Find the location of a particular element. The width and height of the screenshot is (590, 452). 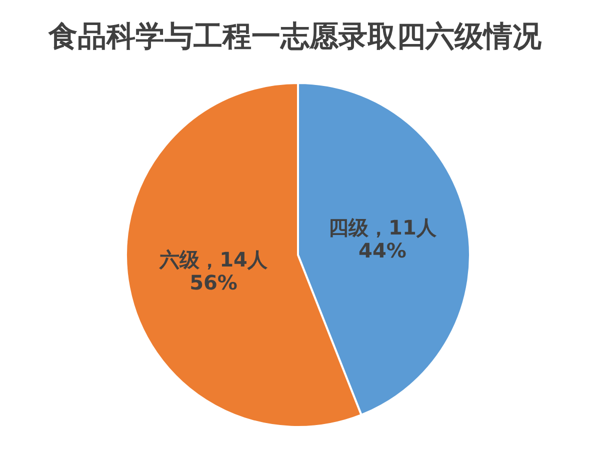

slice-label: 四级，11人 44% is located at coordinates (383, 238).